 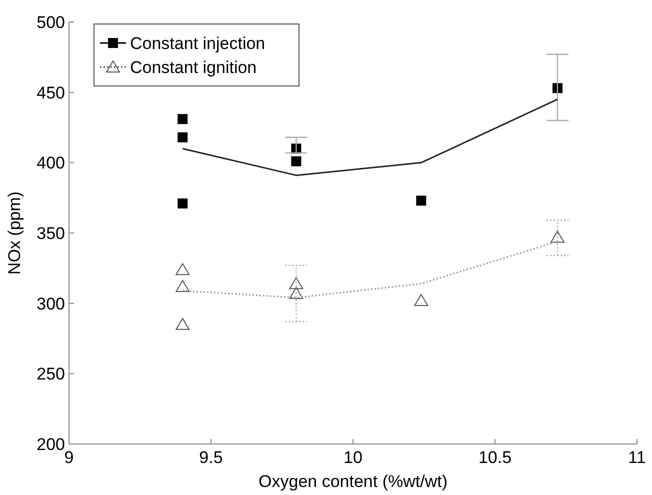 I want to click on x-tick-label: 9.5, so click(x=211, y=457).